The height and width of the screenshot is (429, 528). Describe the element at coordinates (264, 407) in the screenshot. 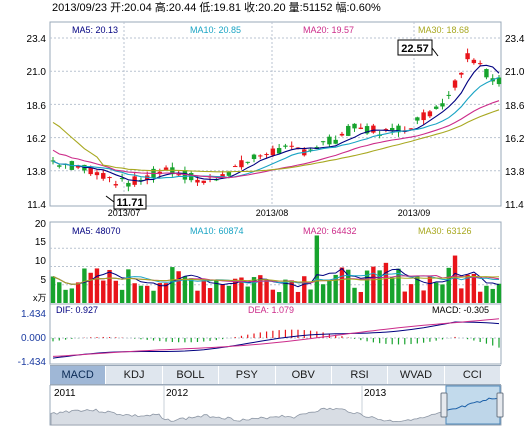

I see `time-navigator: 2011 2012 2013` at that location.